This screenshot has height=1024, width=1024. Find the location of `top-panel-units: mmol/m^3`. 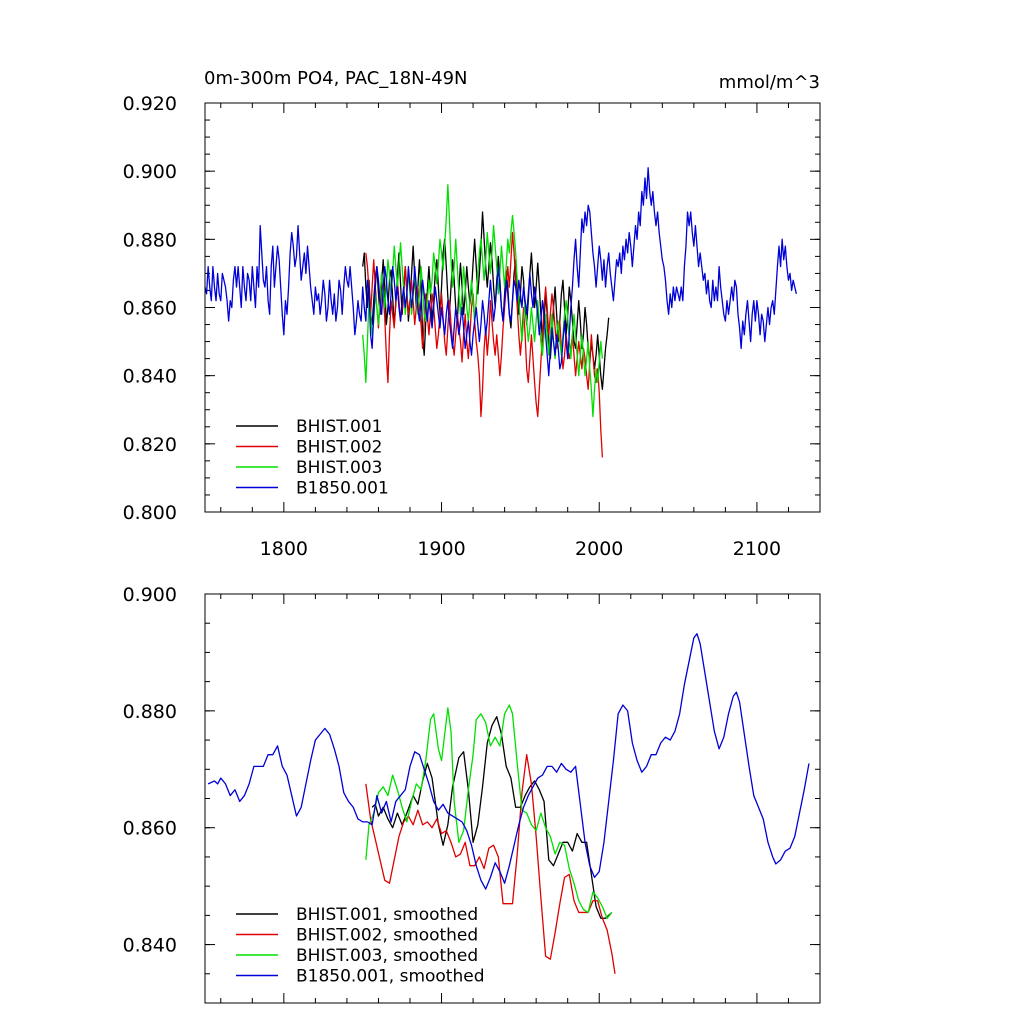

top-panel-units: mmol/m^3 is located at coordinates (769, 82).